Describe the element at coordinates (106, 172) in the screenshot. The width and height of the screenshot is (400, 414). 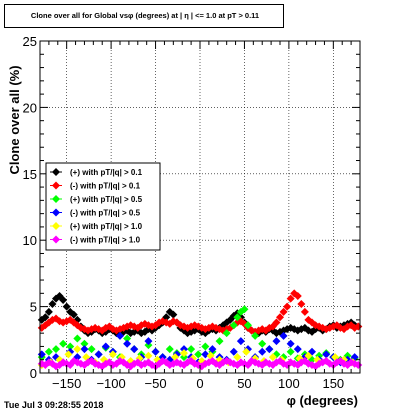
I see `legend-entry: (+) with pT/|q| > 0.1` at that location.